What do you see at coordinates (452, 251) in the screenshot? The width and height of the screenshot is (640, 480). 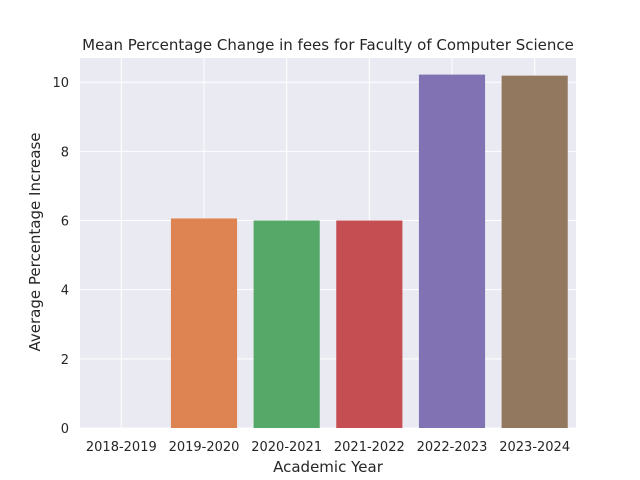 I see `bar-2022-2023` at bounding box center [452, 251].